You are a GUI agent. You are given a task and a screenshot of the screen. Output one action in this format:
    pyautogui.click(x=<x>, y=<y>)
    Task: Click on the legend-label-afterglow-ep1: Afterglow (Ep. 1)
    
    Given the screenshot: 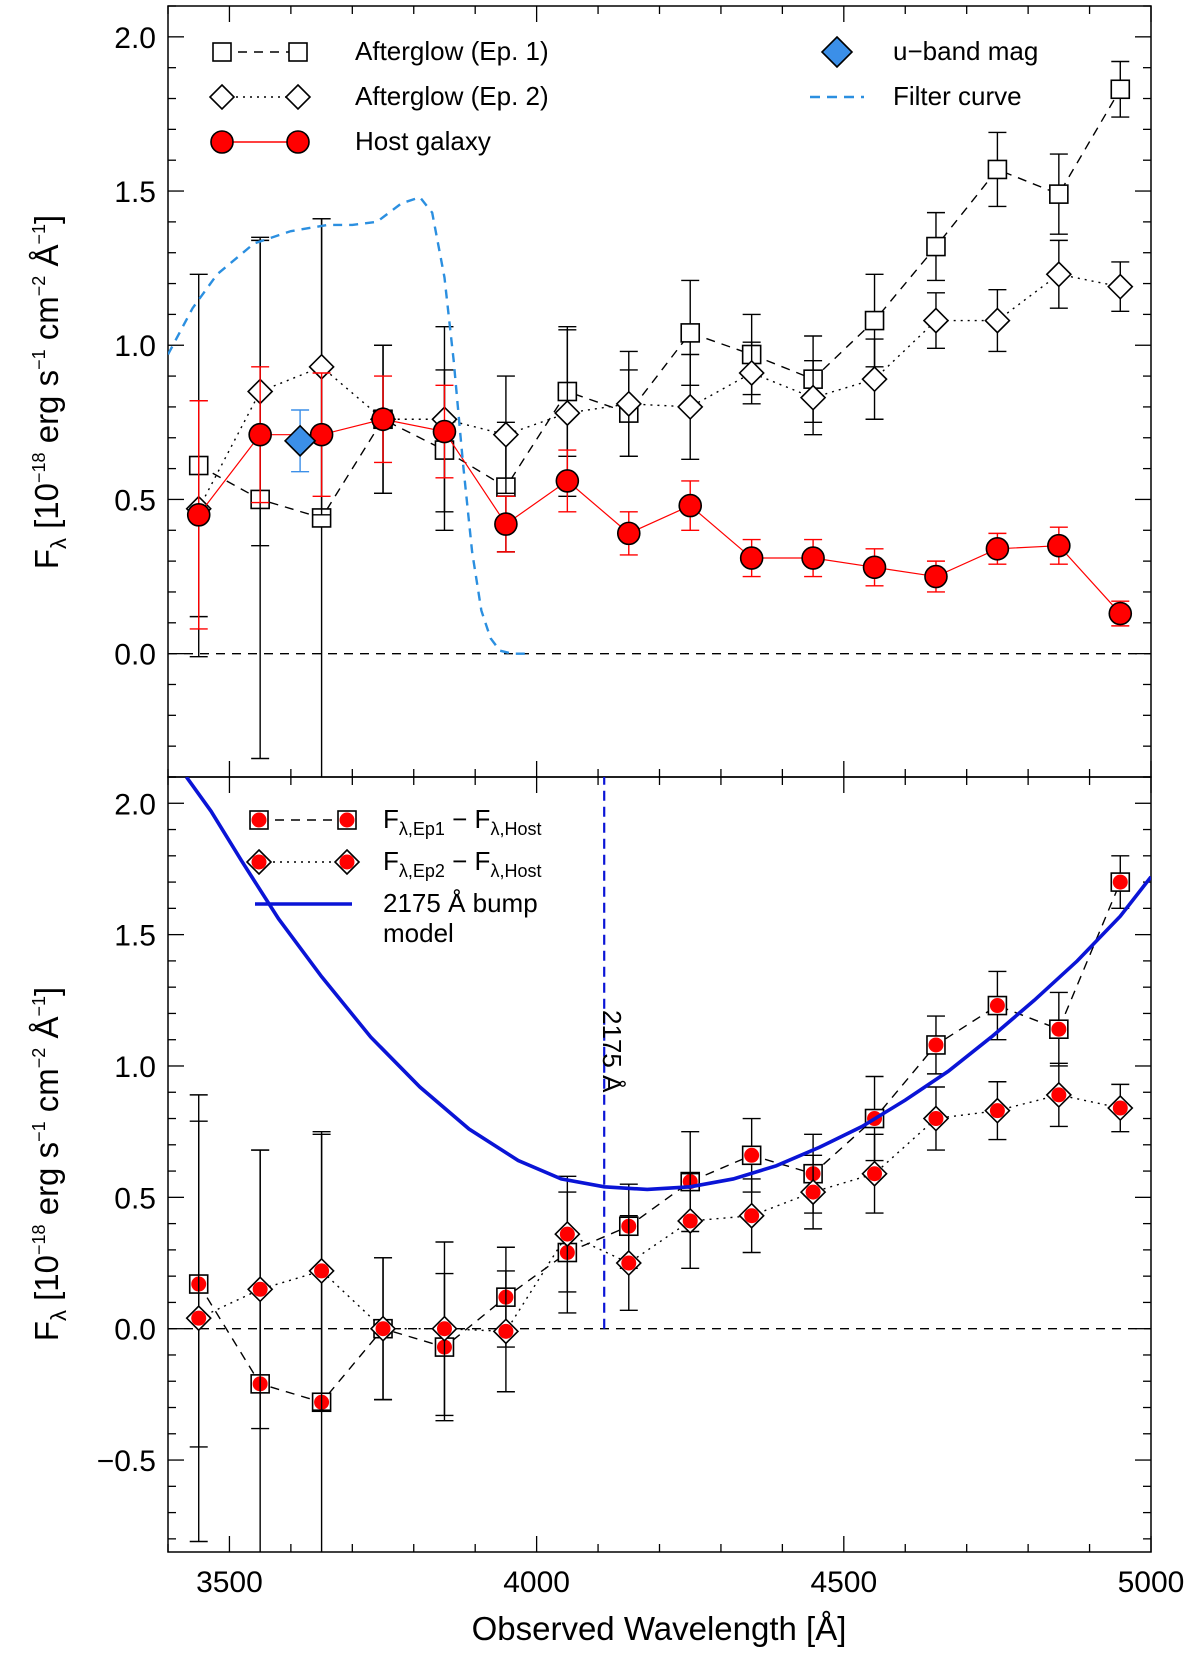 What is the action you would take?
    pyautogui.click(x=452, y=51)
    